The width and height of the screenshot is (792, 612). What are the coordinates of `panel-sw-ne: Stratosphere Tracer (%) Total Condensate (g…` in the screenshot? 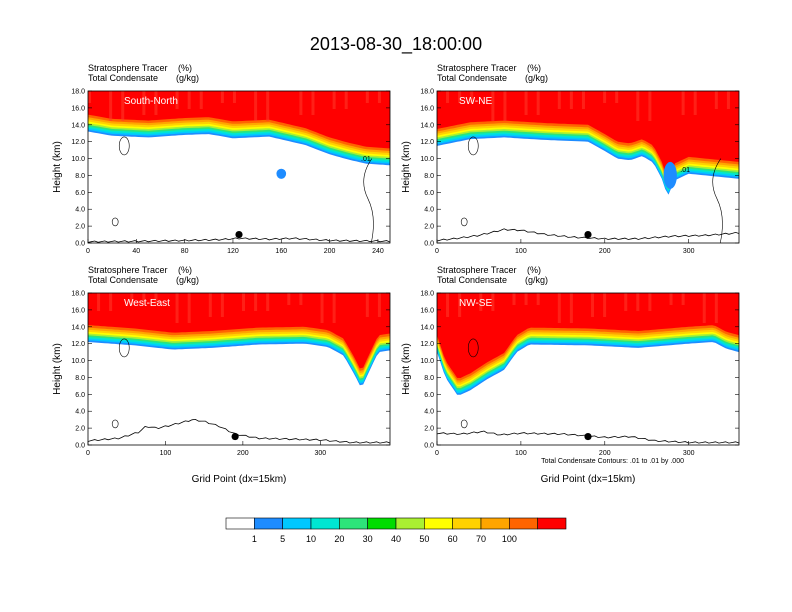 It's located at (570, 159).